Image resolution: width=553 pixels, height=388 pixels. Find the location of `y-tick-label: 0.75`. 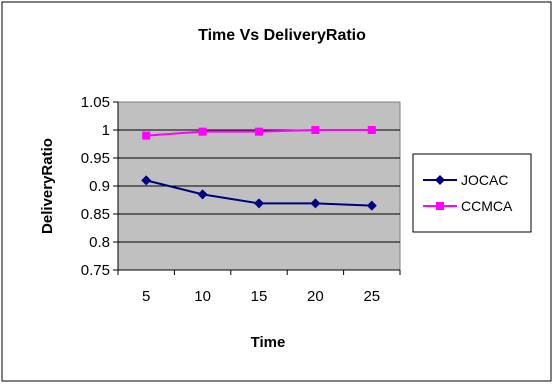

y-tick-label: 0.75 is located at coordinates (95, 270).